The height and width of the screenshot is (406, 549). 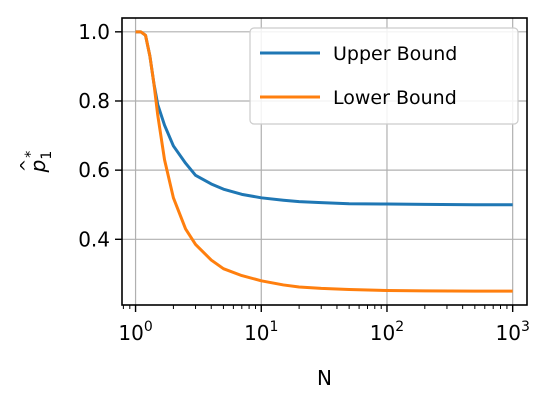 What do you see at coordinates (94, 239) in the screenshot?
I see `y-tick-label: 0.4` at bounding box center [94, 239].